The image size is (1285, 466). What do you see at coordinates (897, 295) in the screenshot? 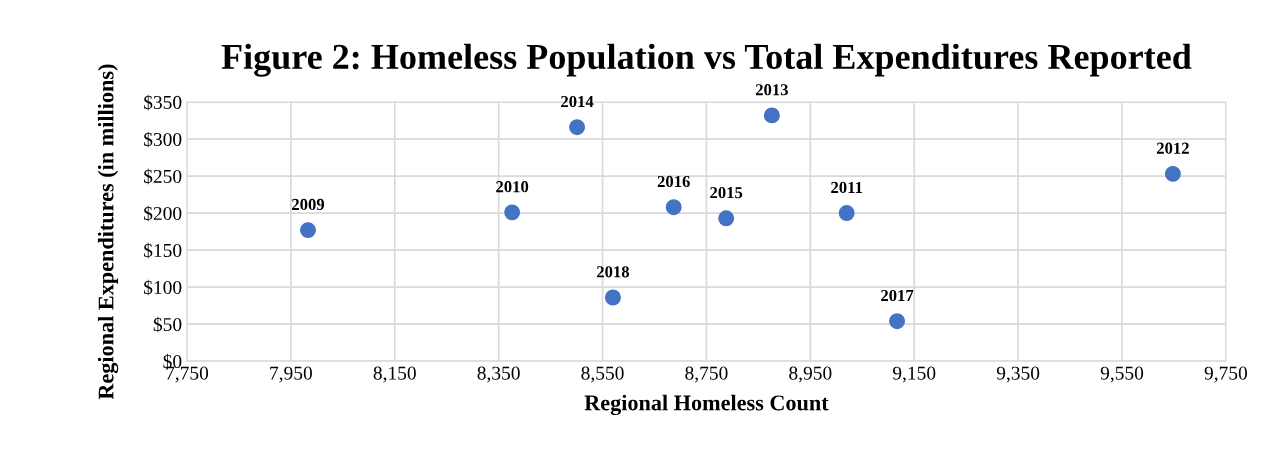
I see `annotation: 2017` at bounding box center [897, 295].